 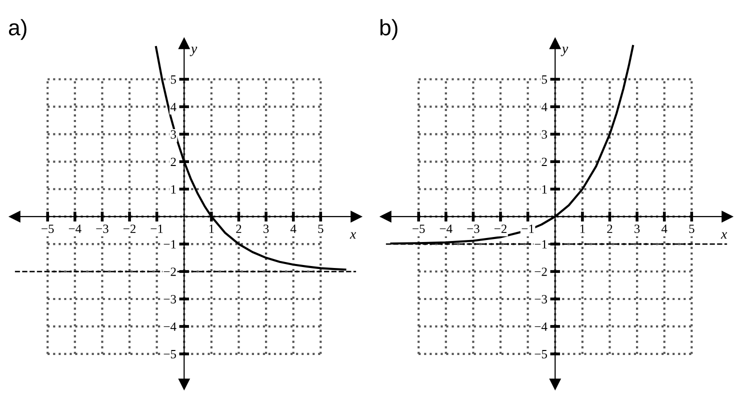 What do you see at coordinates (17, 29) in the screenshot?
I see `chart-title: a)` at bounding box center [17, 29].